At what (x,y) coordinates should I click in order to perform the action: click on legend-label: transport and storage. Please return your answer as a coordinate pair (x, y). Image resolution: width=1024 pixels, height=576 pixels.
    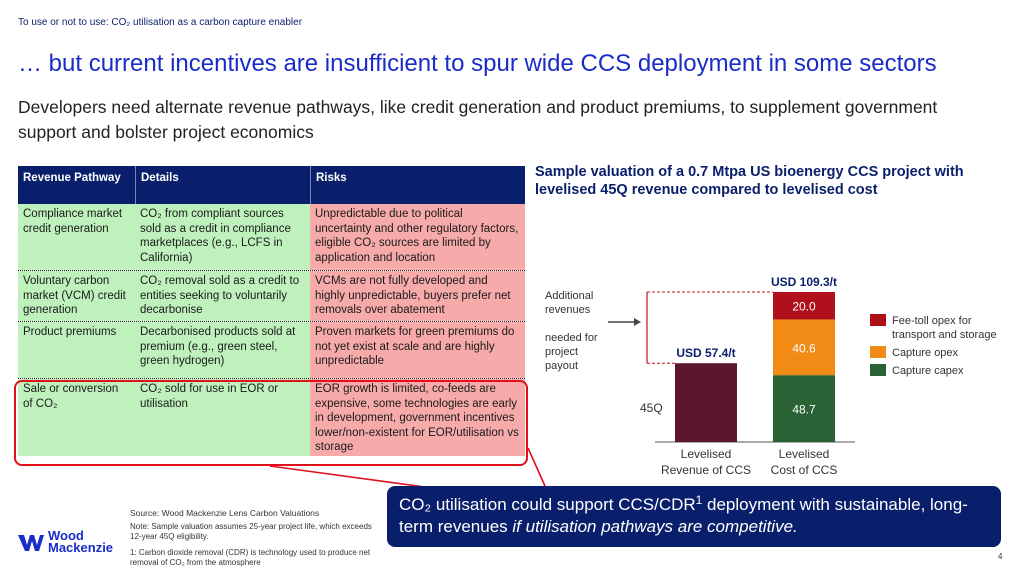
    Looking at the image, I should click on (944, 335).